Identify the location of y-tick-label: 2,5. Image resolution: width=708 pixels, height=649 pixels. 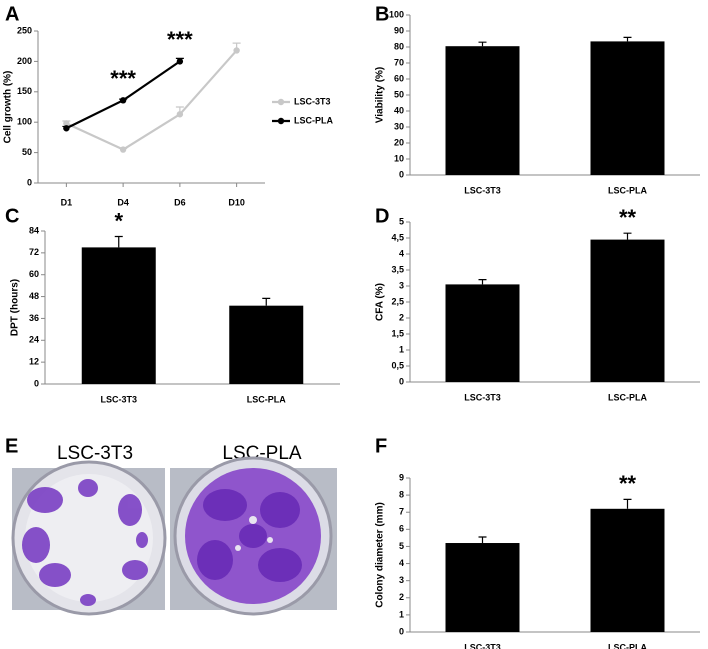
(397, 301).